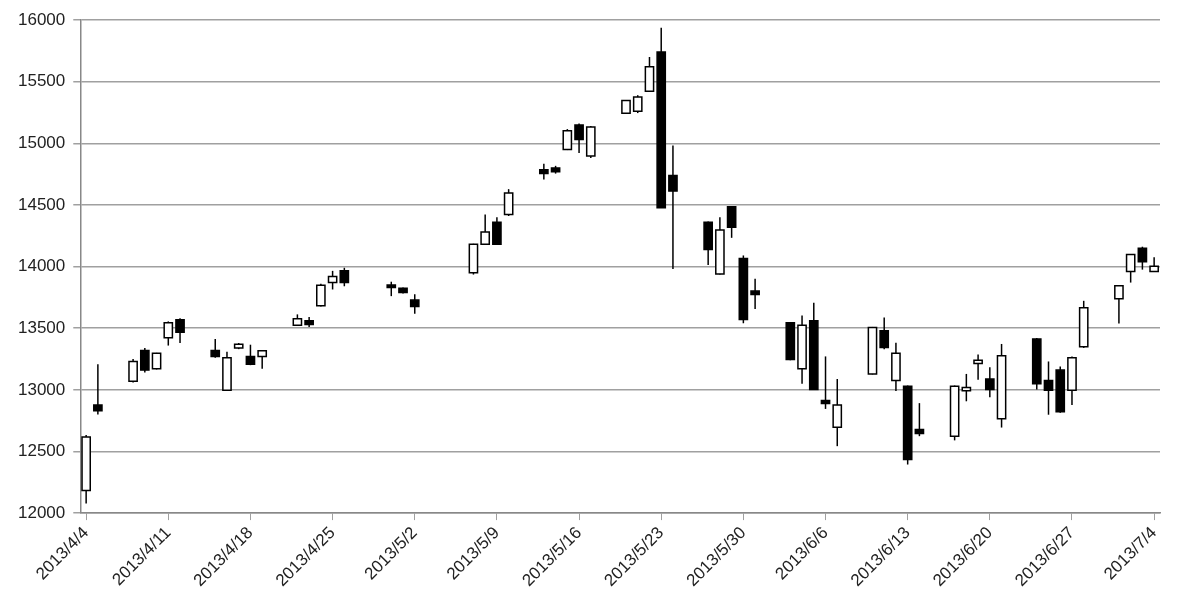 Image resolution: width=1200 pixels, height=602 pixels. What do you see at coordinates (41, 451) in the screenshot?
I see `y-tick-label: 12500` at bounding box center [41, 451].